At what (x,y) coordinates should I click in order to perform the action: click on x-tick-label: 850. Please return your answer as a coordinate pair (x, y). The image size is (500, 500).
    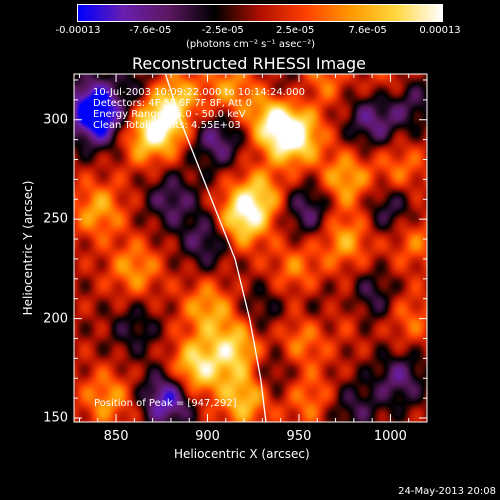
    Looking at the image, I should click on (116, 436).